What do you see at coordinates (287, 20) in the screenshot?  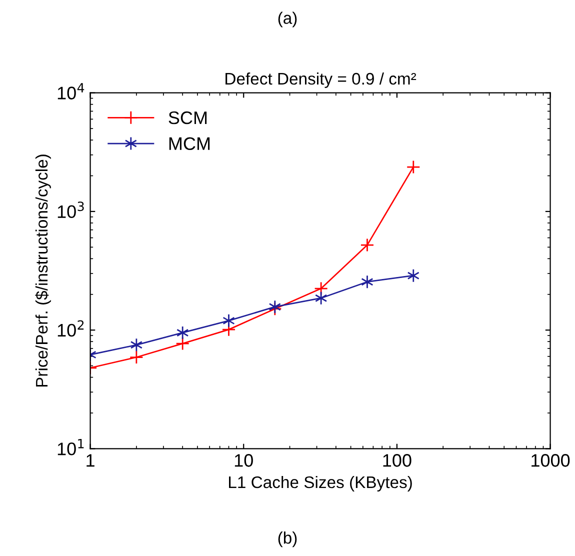 I see `text: (a)` at bounding box center [287, 20].